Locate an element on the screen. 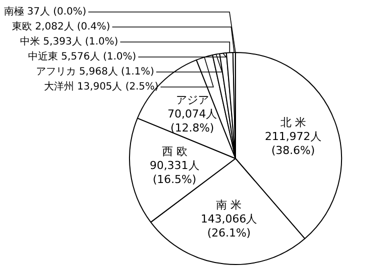 Image resolution: width=377 pixels, height=267 pixels. slice-label: 西 欧 is located at coordinates (175, 151).